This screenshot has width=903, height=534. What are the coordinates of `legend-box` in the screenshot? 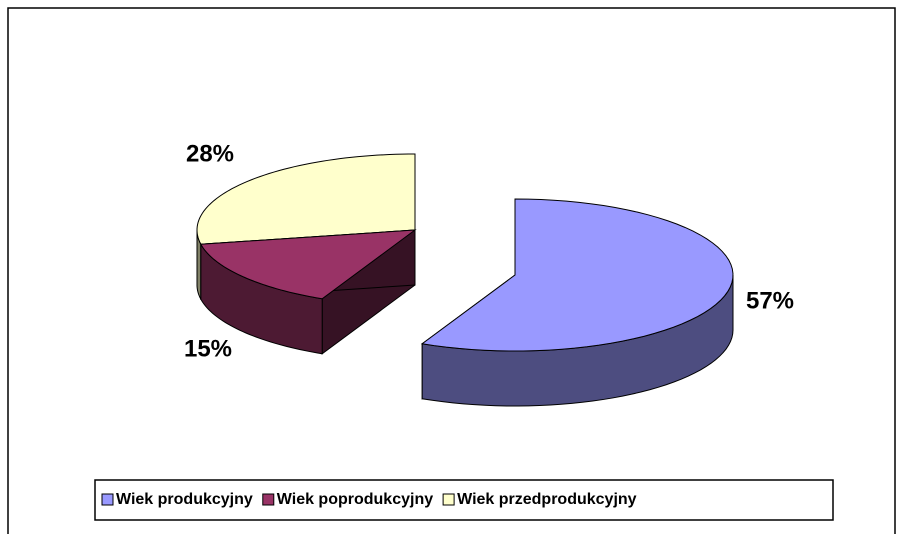 It's located at (464, 500).